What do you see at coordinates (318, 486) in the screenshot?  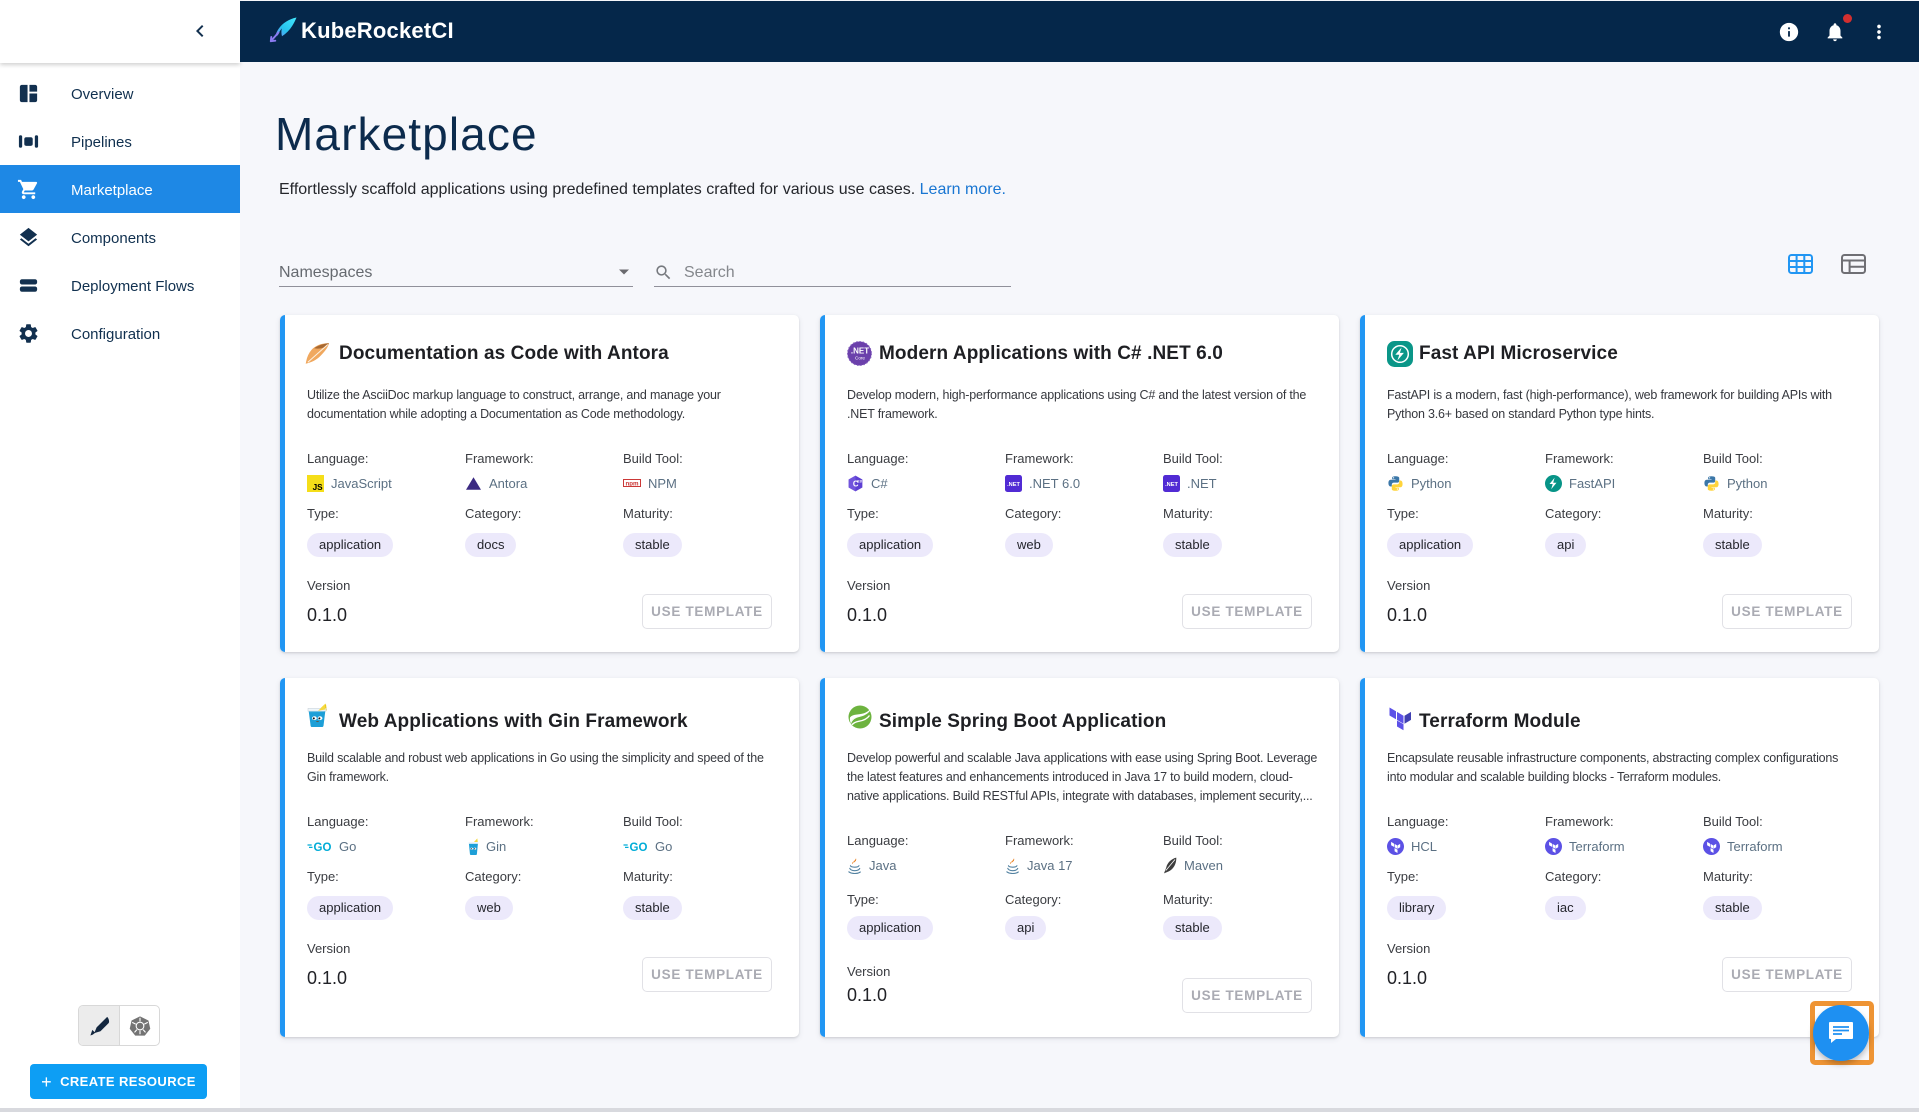 I see `svg-text: JS` at bounding box center [318, 486].